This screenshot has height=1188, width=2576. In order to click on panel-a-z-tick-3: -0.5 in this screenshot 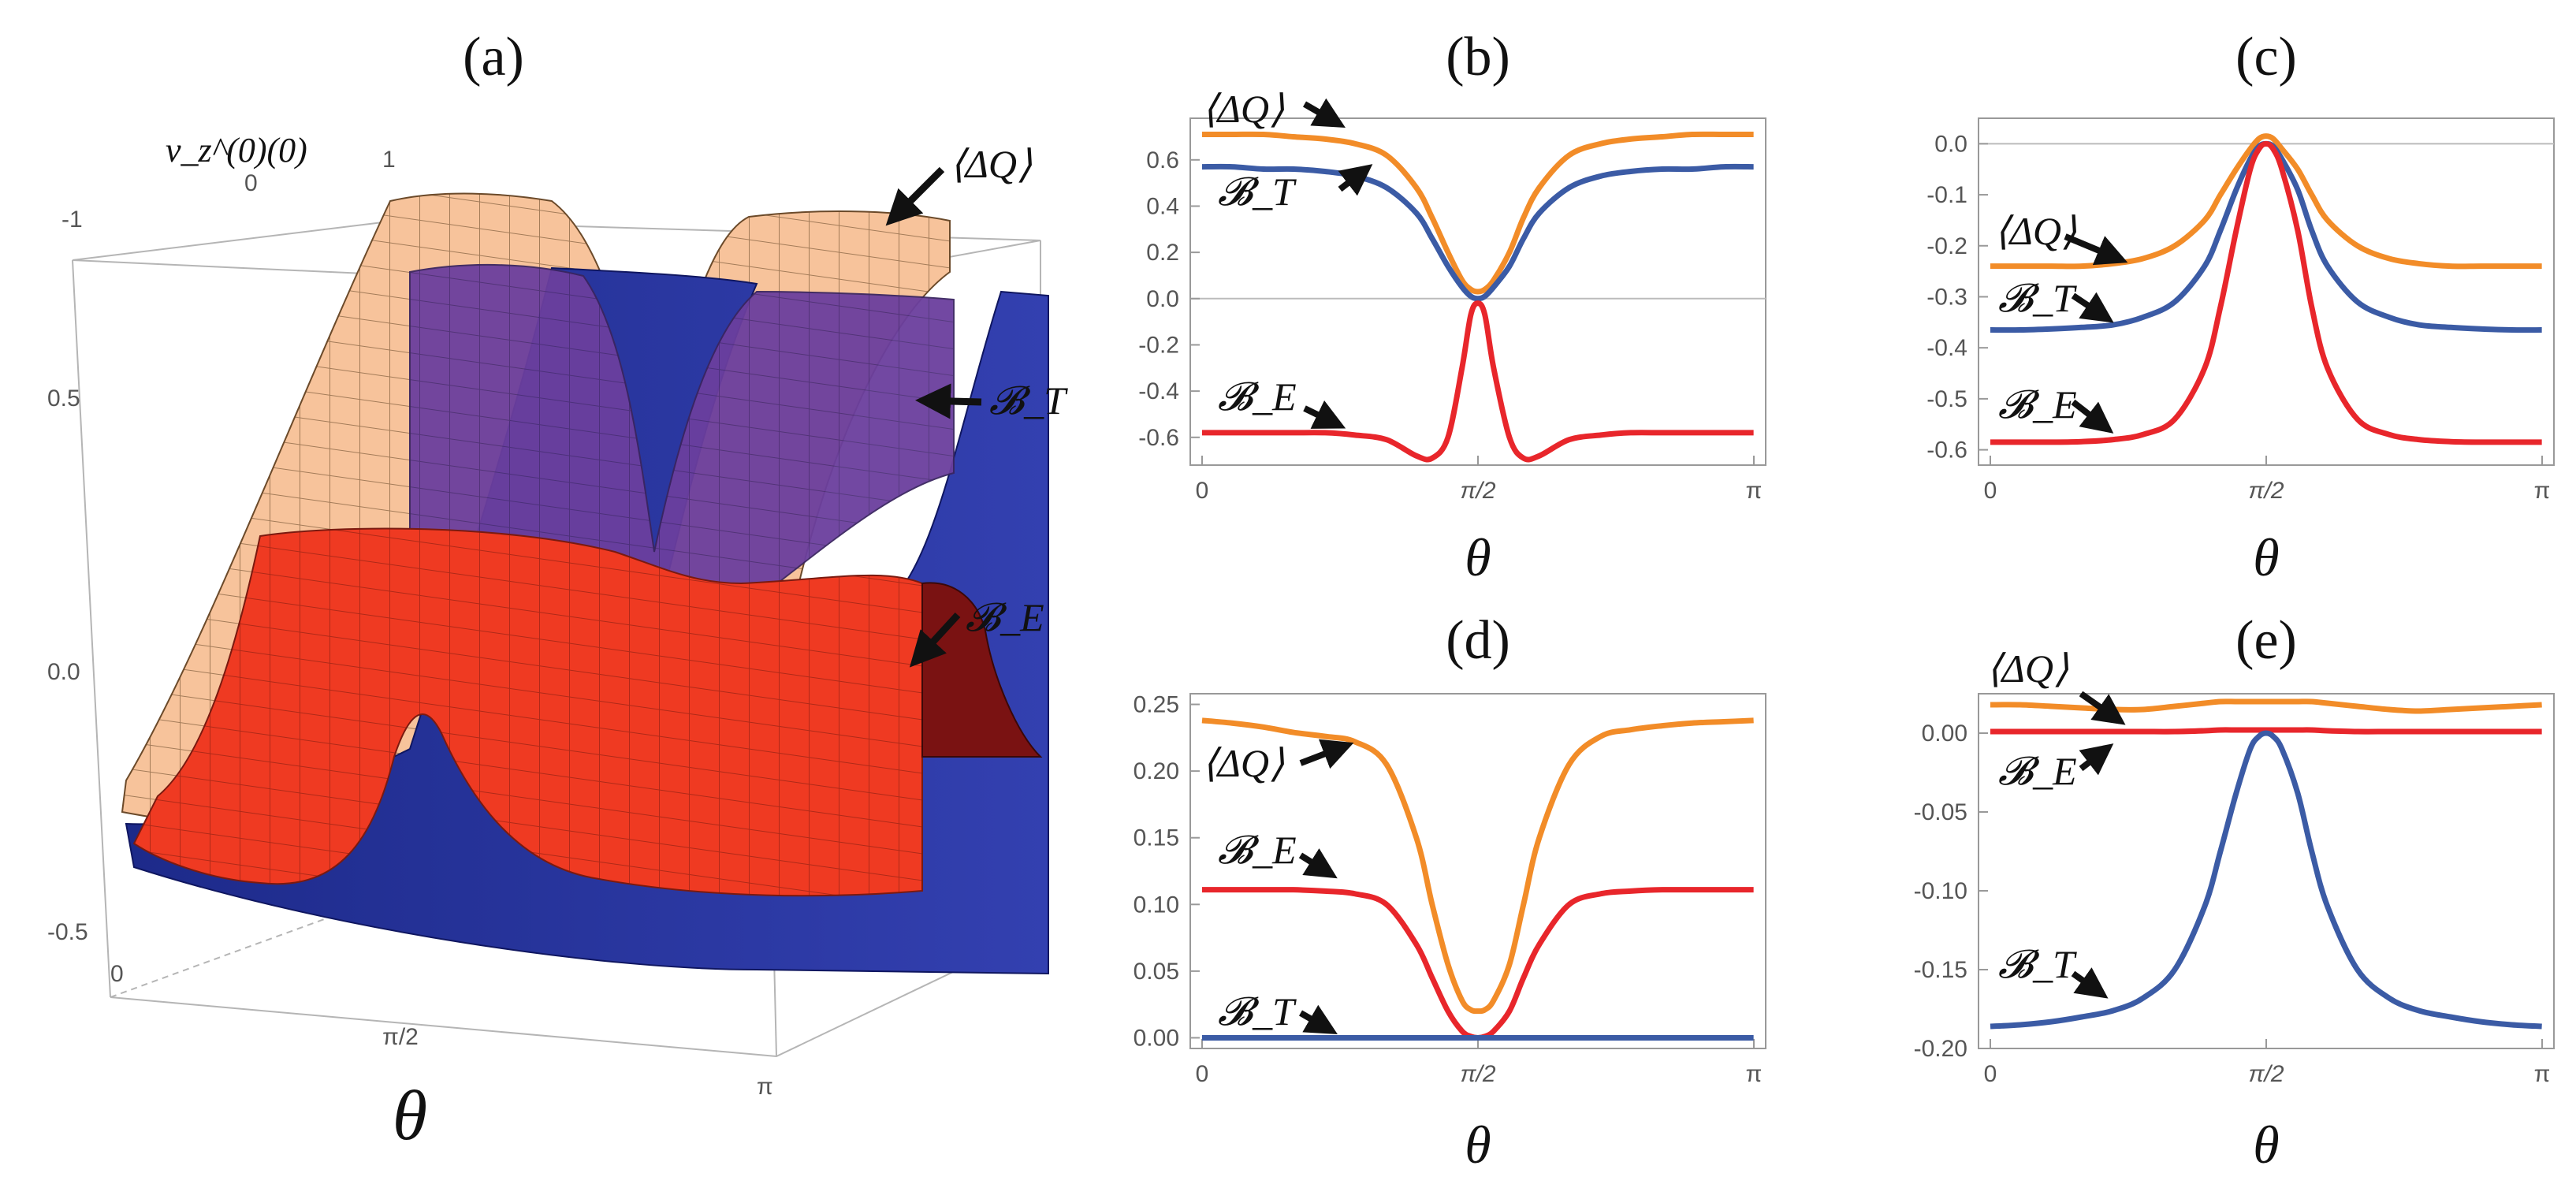, I will do `click(67, 932)`.